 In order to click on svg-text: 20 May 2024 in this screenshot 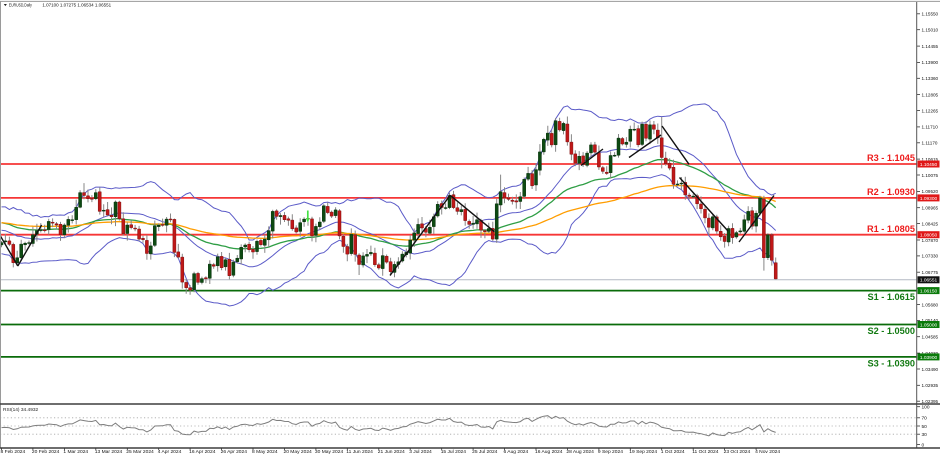, I will do `click(298, 452)`.